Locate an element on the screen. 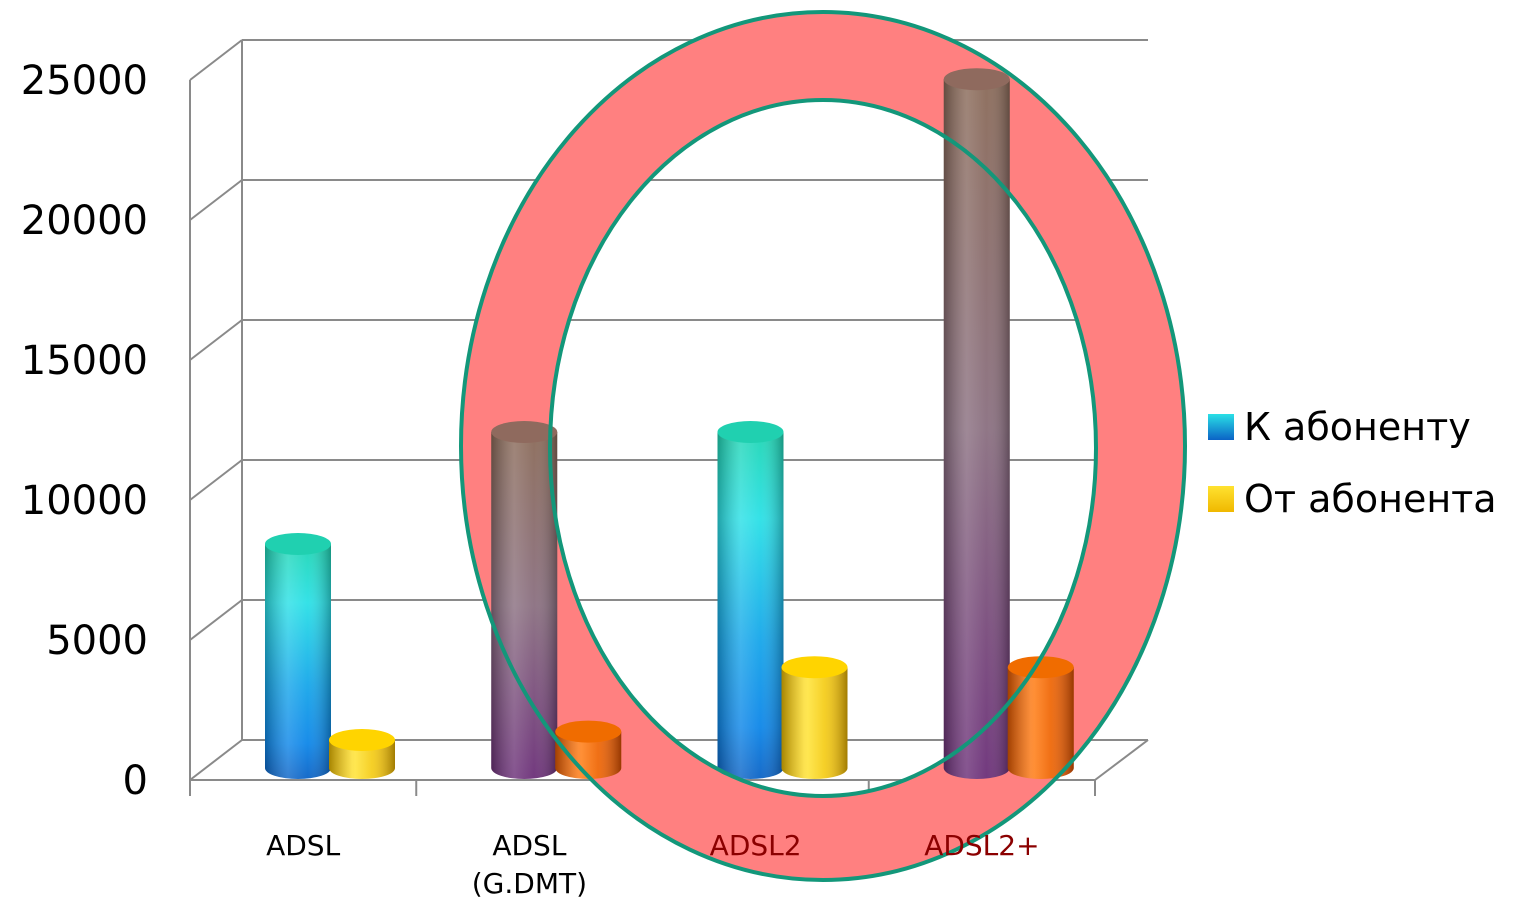 This screenshot has height=906, width=1525. legend: К абоненту От абонента is located at coordinates (1352, 463).